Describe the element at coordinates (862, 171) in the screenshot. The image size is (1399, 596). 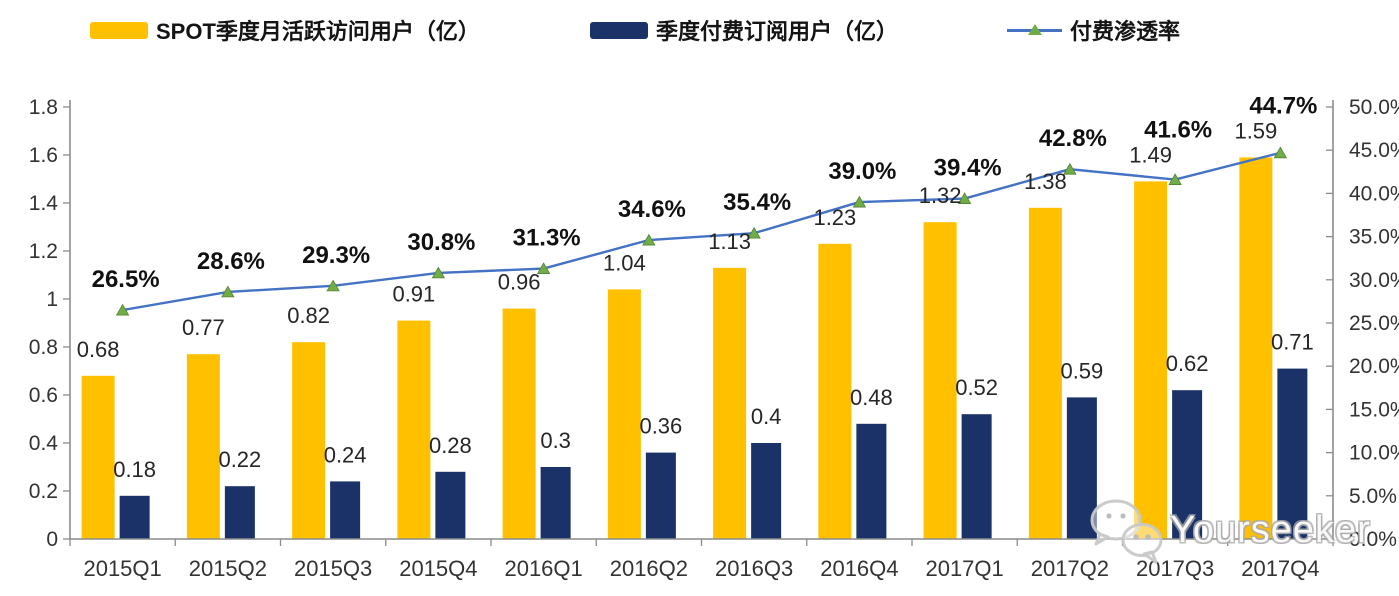
I see `penetration-pct-label: 39.0%` at that location.